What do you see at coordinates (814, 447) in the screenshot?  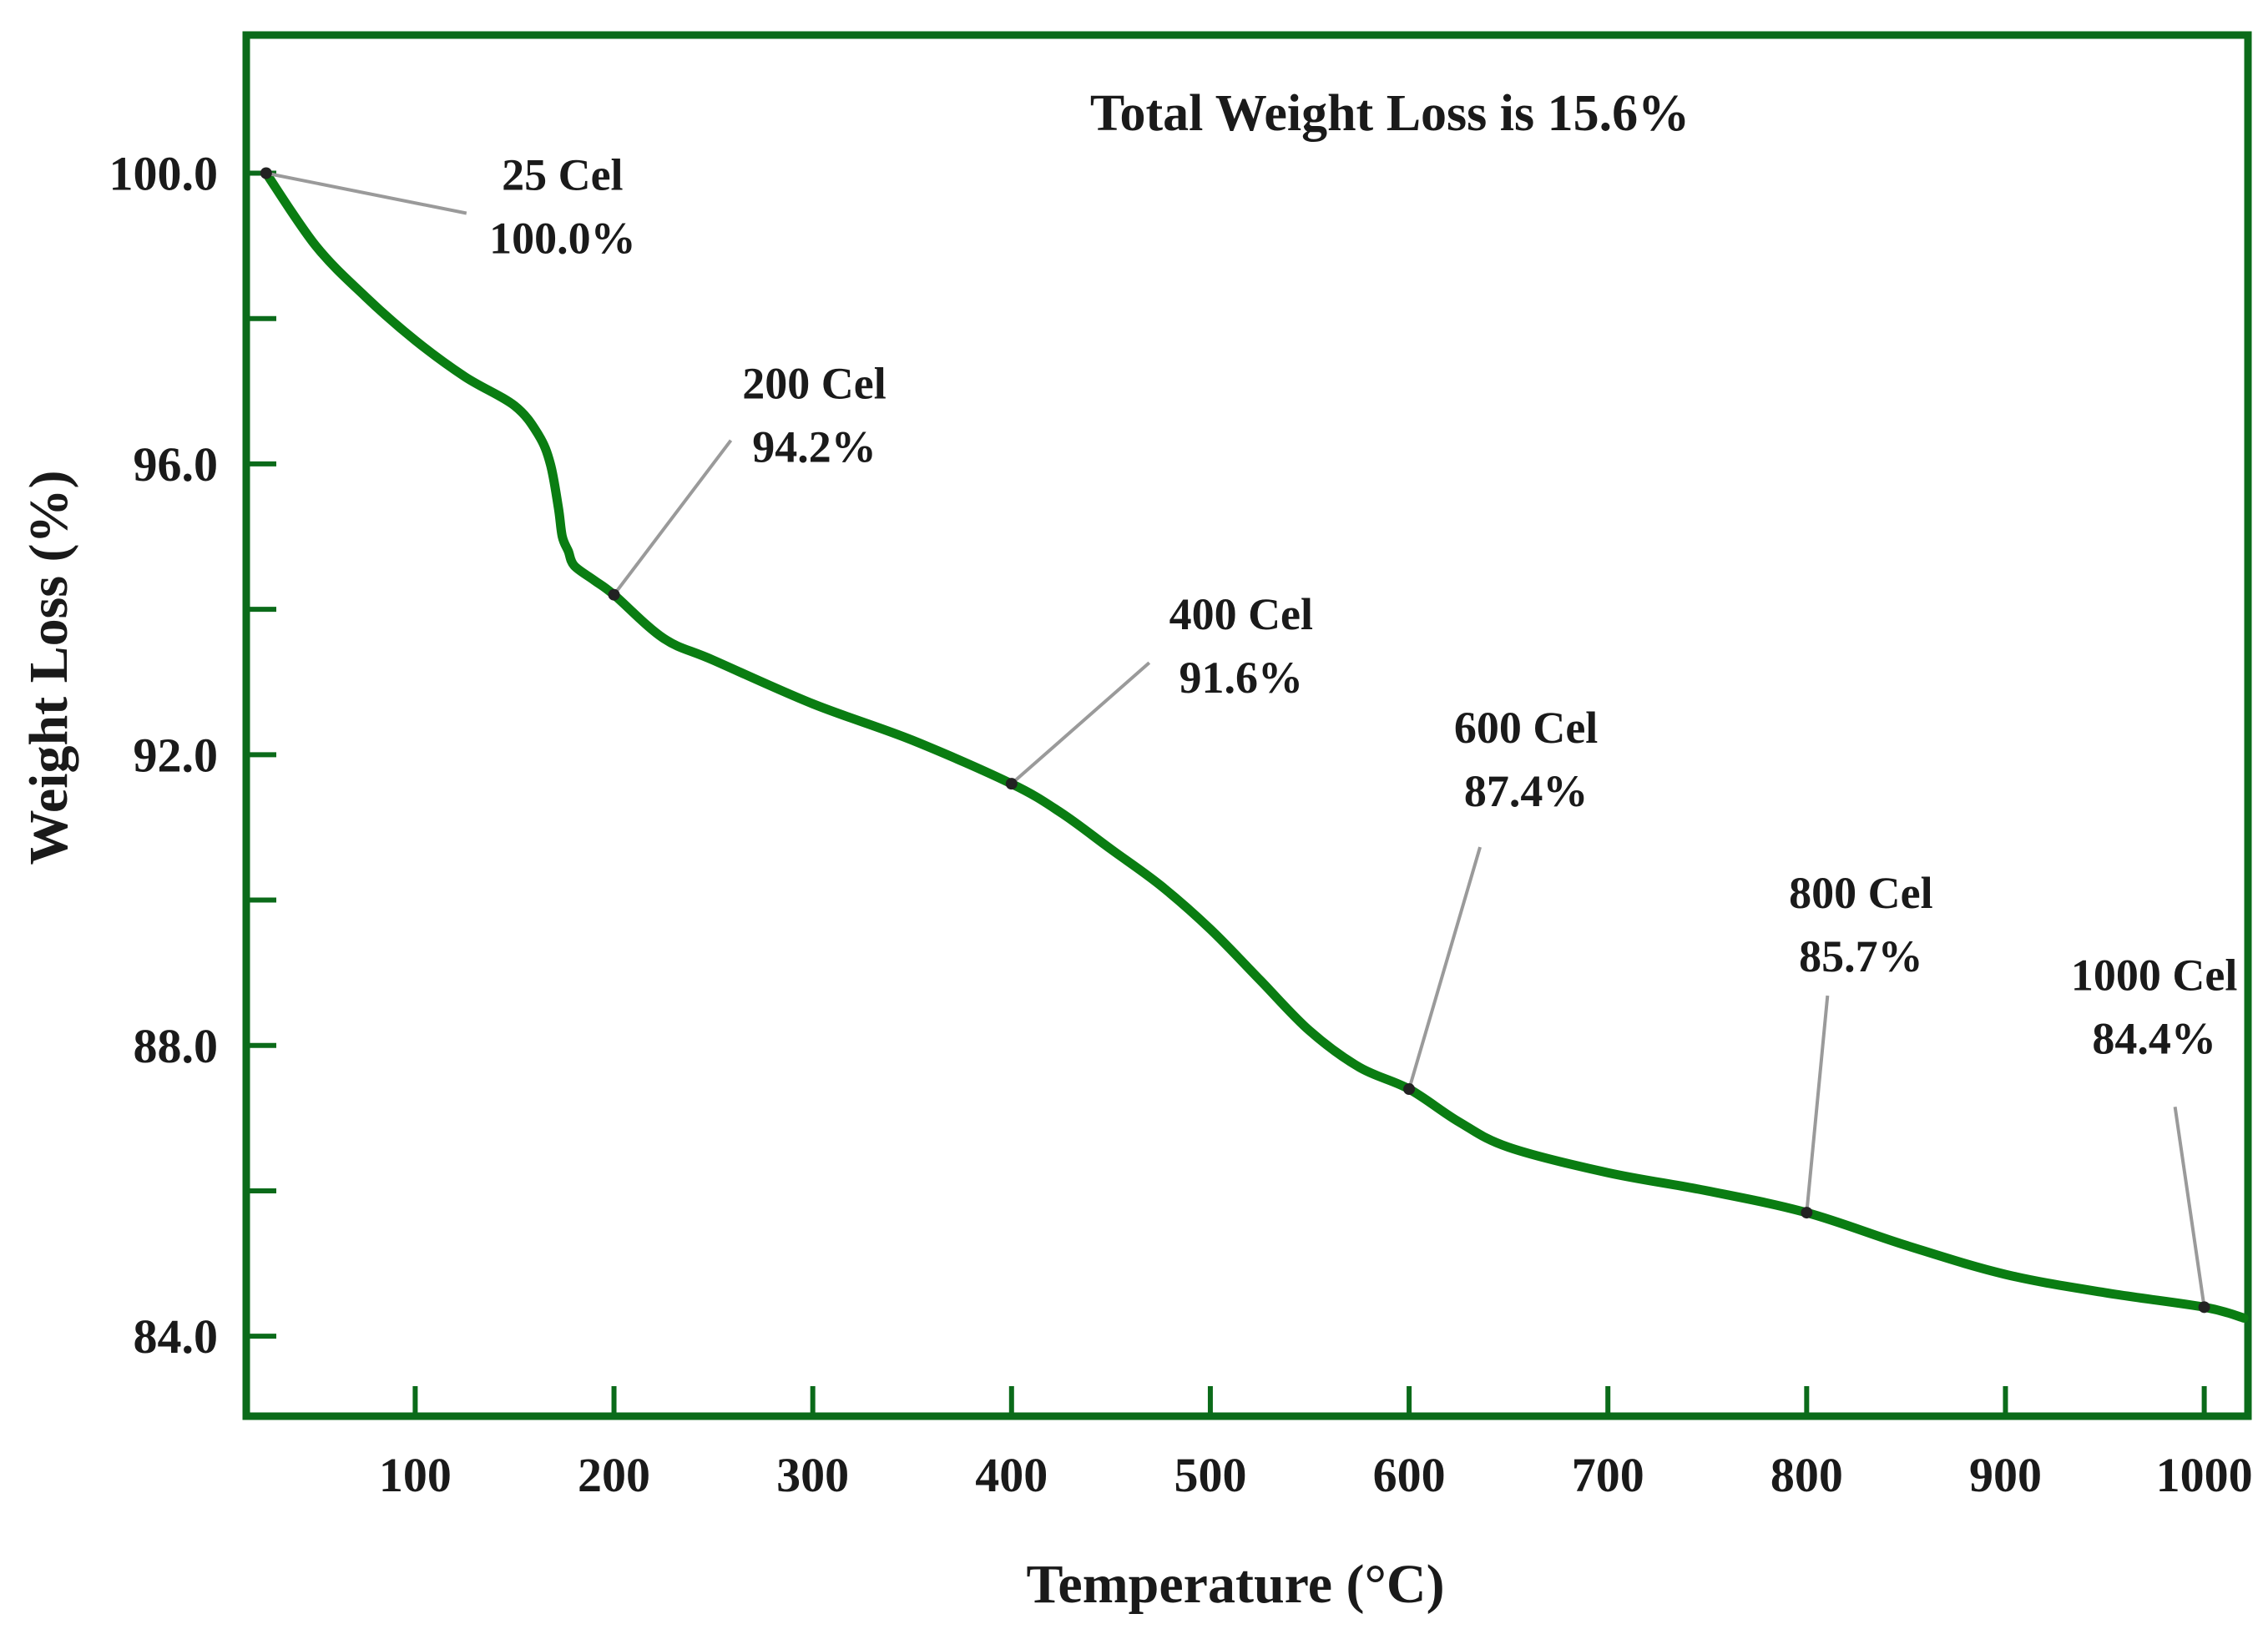 I see `annotation-value-label: 94.2%` at bounding box center [814, 447].